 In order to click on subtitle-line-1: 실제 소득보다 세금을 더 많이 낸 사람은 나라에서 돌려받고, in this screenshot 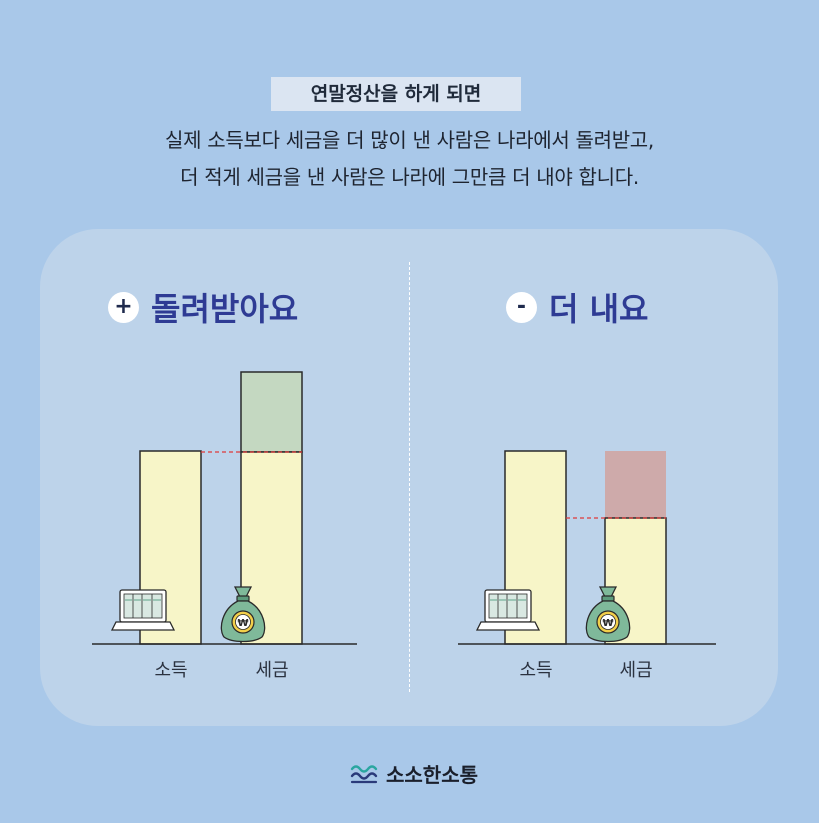, I will do `click(409, 140)`.